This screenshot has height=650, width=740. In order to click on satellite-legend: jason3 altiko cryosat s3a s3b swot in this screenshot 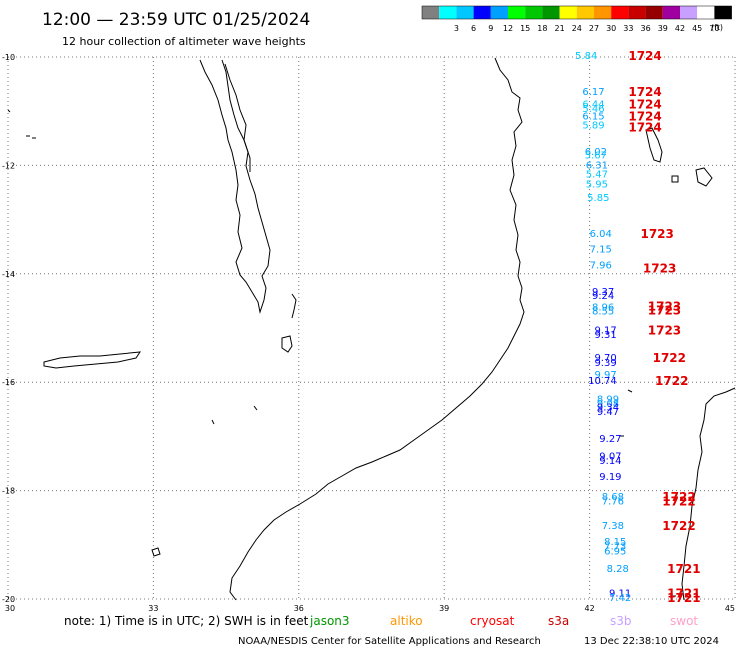, I will do `click(503, 621)`.